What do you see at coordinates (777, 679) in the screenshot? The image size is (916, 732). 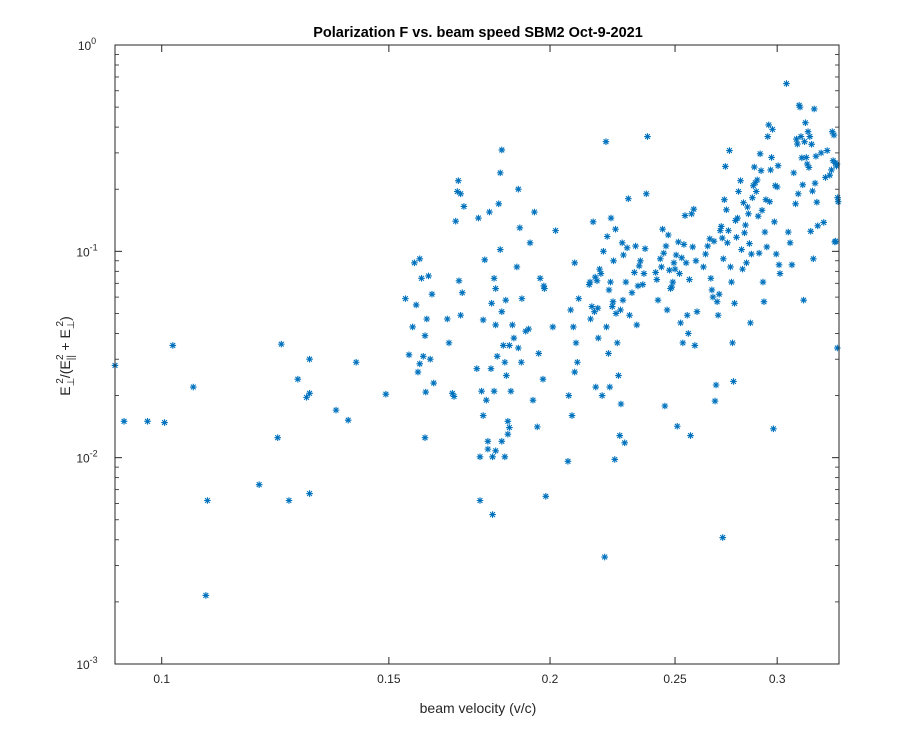 I see `x-tick-label: 0.3` at bounding box center [777, 679].